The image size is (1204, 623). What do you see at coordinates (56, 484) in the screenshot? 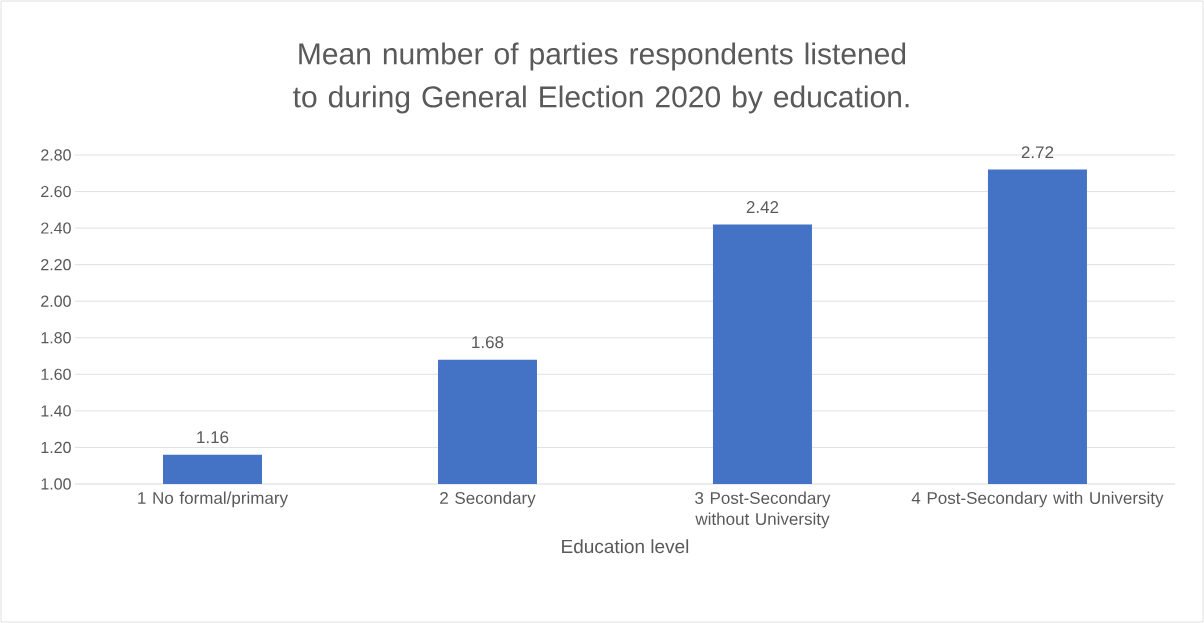
I see `y-tick-label: 1.00` at bounding box center [56, 484].